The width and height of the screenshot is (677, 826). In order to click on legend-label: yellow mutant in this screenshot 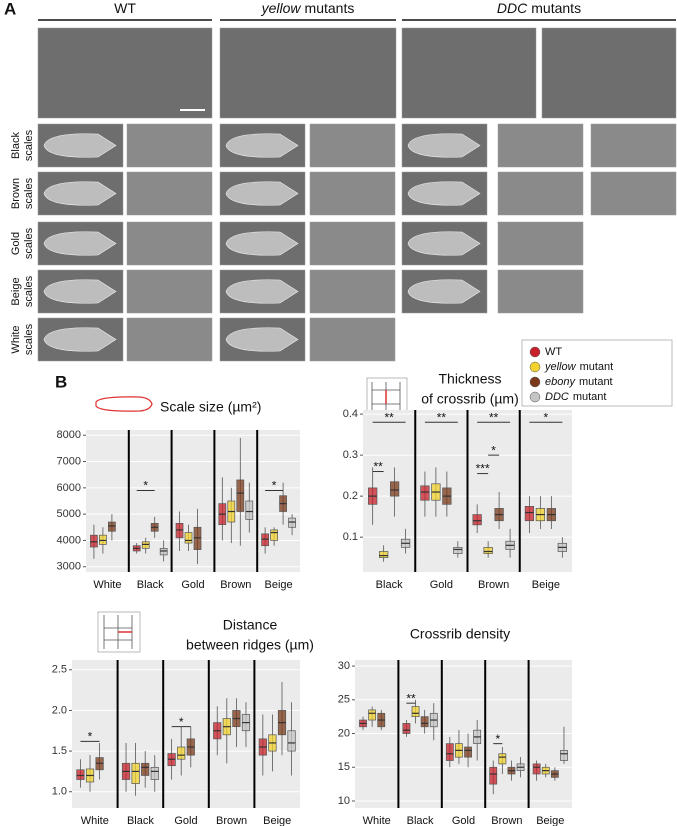, I will do `click(578, 367)`.